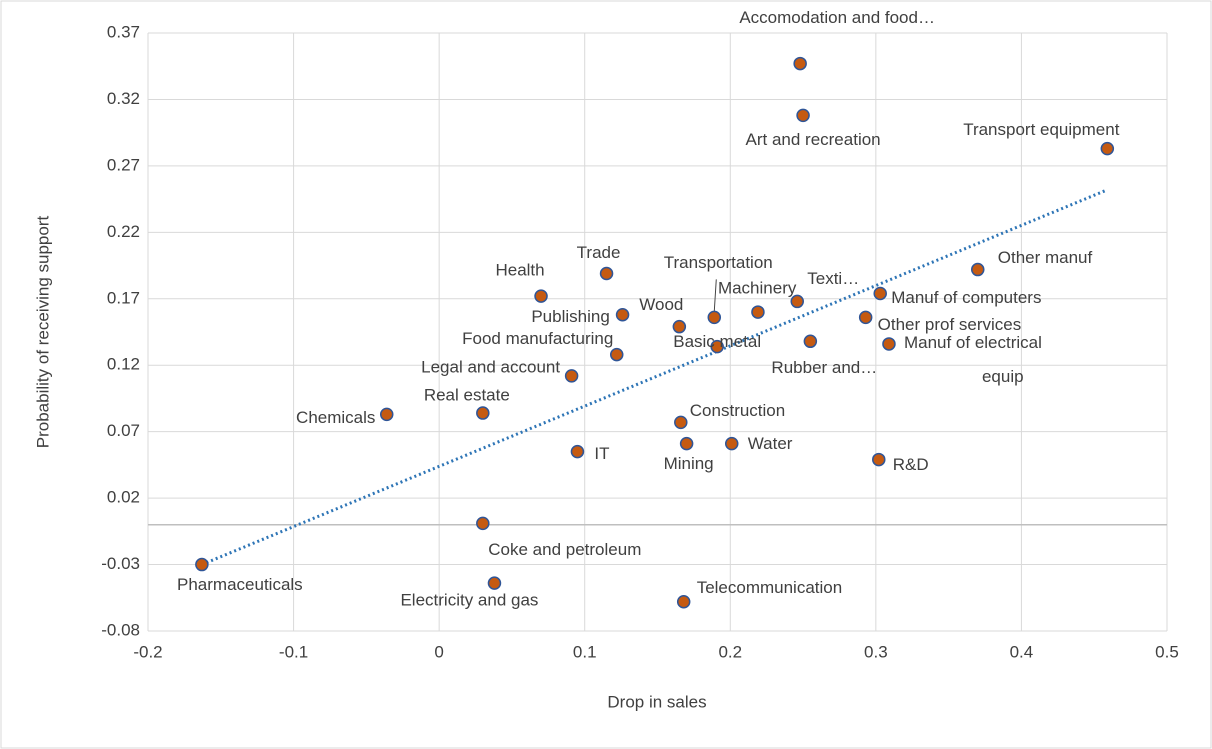 The width and height of the screenshot is (1212, 749). I want to click on point-label: Transportation, so click(718, 262).